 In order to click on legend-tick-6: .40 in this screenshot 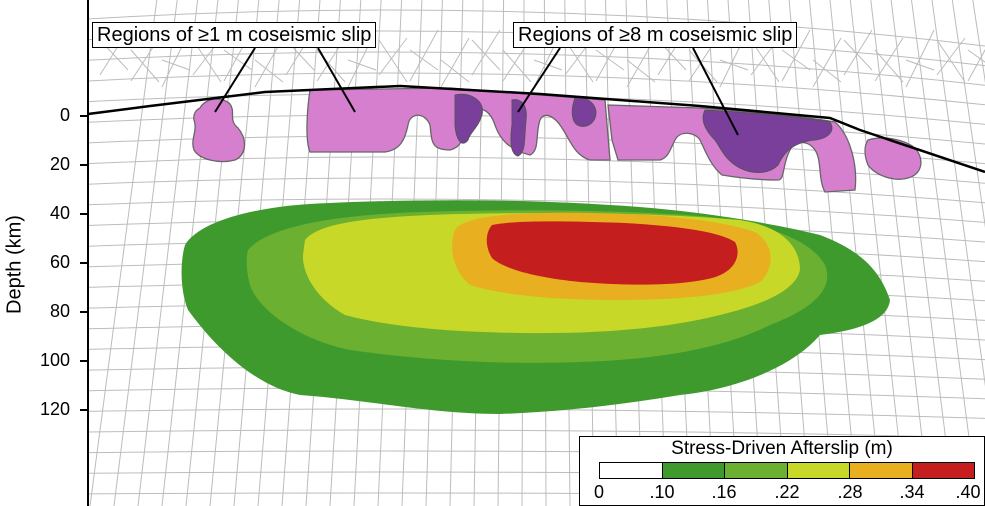, I will do `click(968, 492)`.